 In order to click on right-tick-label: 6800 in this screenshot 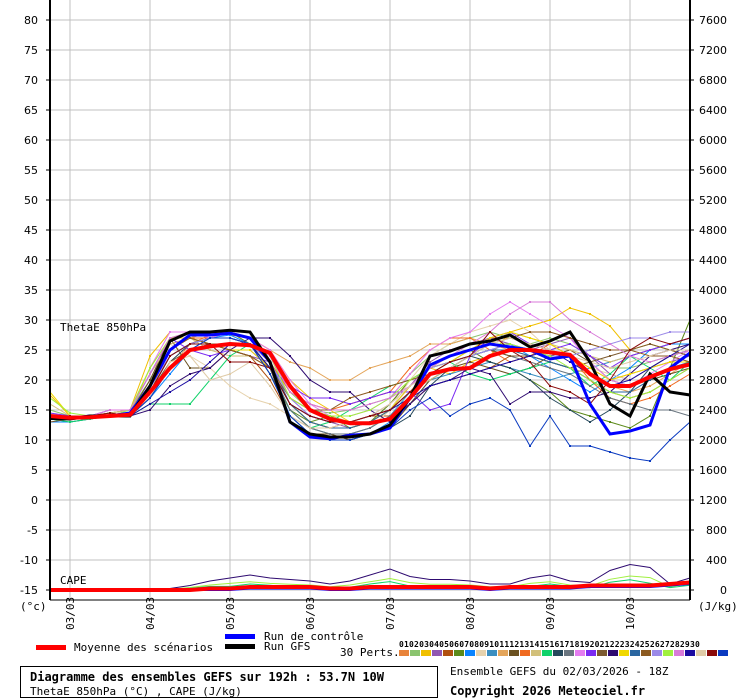, I will do `click(713, 80)`.